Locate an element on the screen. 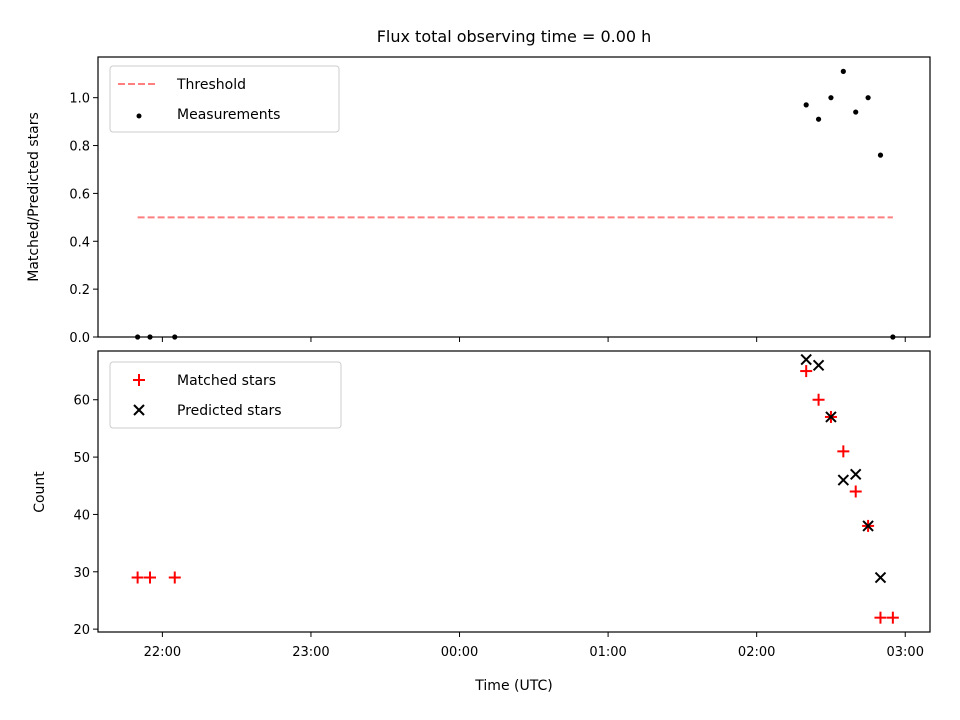  top-y-ticks: 0.0 0.2 0.4 0.6 0.8 1.0 is located at coordinates (83, 219).